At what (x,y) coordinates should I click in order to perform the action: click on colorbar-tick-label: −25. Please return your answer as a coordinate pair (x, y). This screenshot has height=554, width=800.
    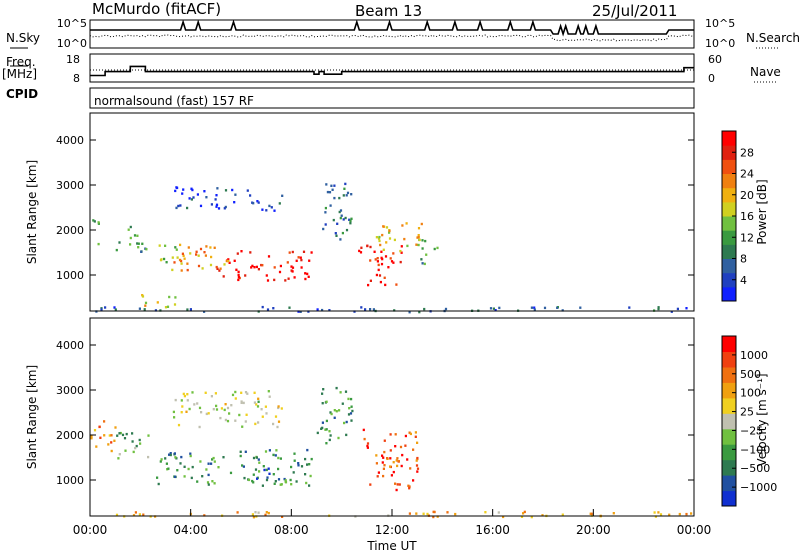
    Looking at the image, I should click on (751, 430).